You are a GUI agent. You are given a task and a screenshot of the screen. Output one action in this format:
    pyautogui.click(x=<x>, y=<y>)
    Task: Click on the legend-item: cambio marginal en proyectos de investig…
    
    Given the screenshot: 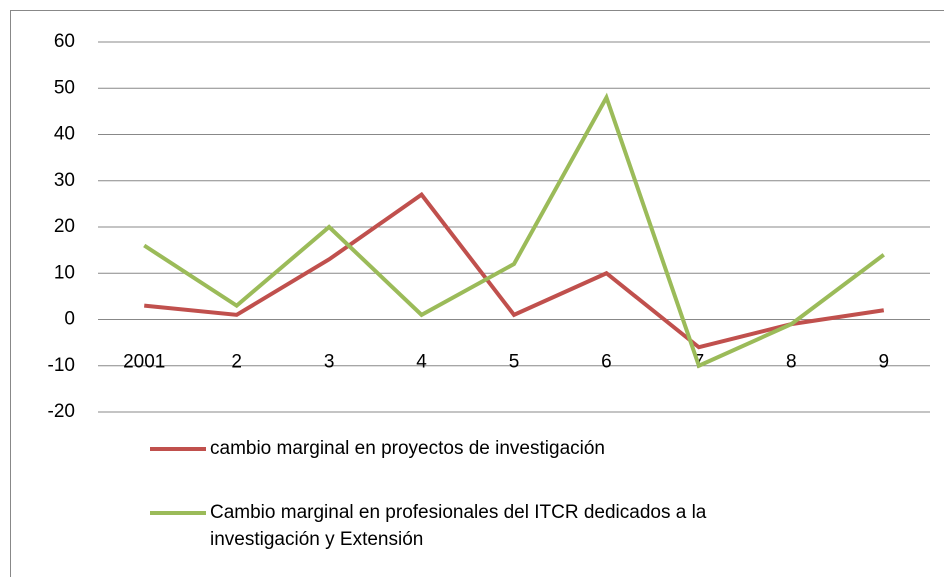 What is the action you would take?
    pyautogui.click(x=475, y=448)
    